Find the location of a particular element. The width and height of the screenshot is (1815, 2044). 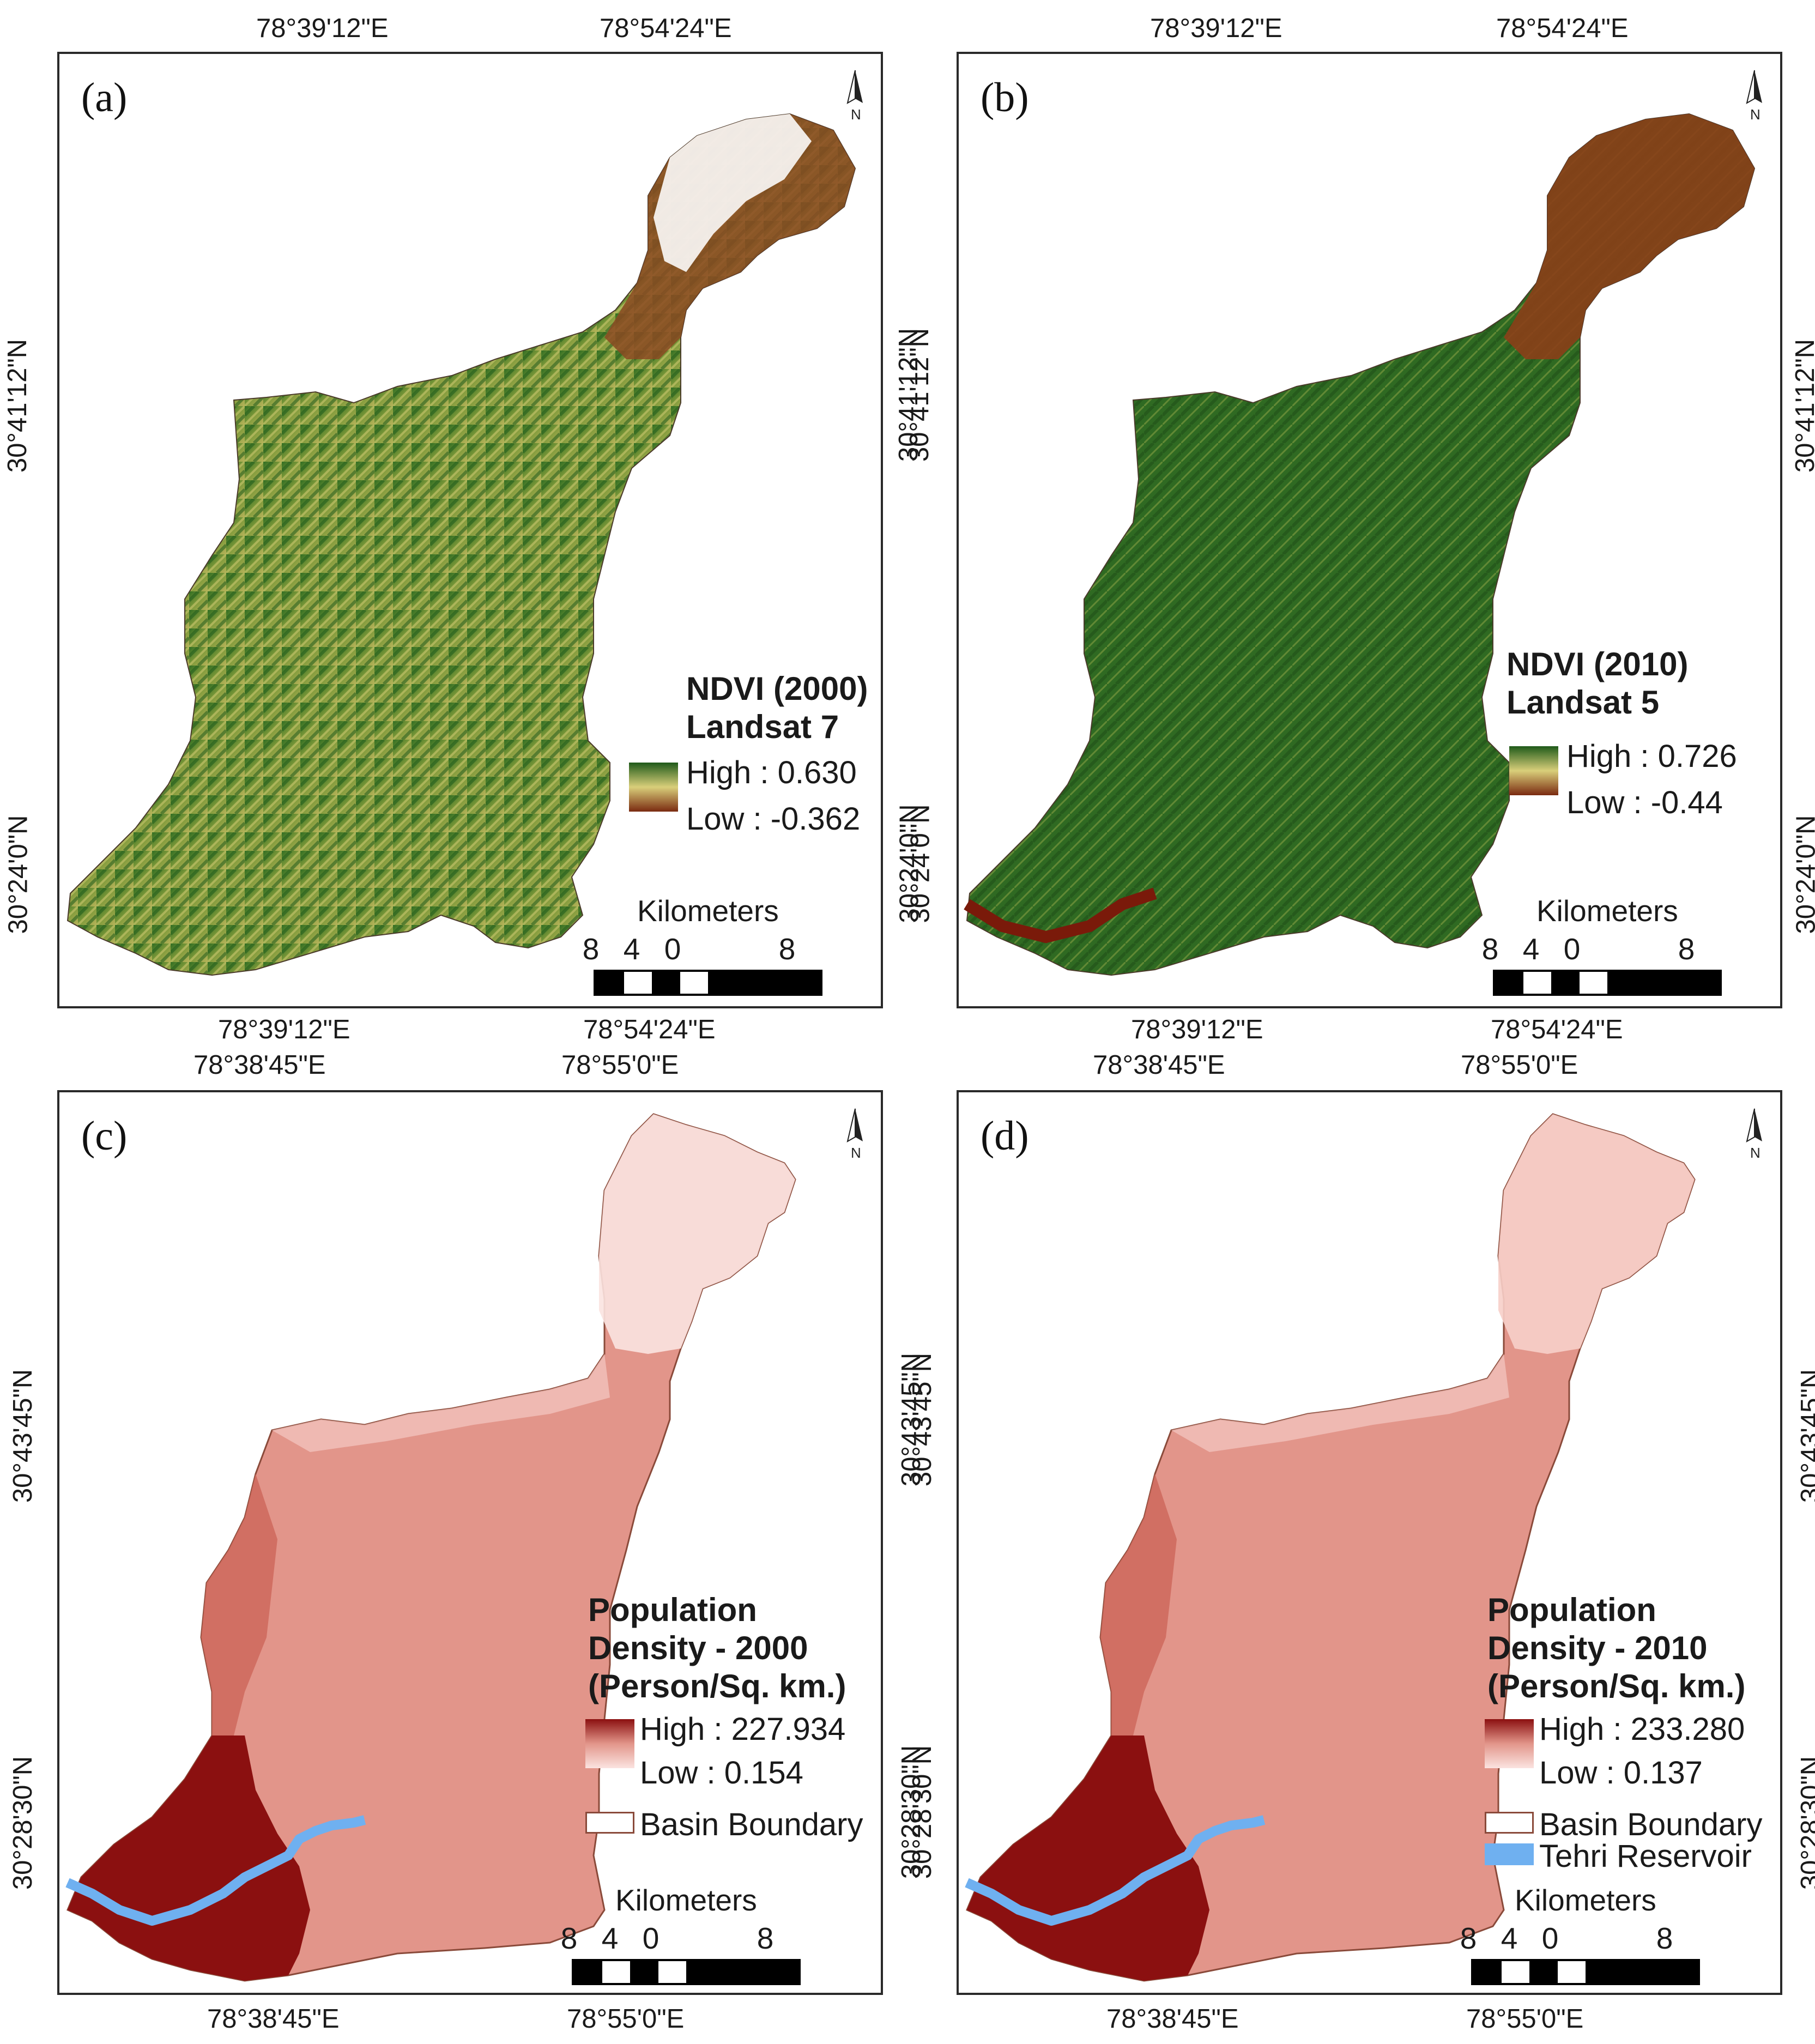

legend-title-line1: NDVI (2010) is located at coordinates (1598, 664).